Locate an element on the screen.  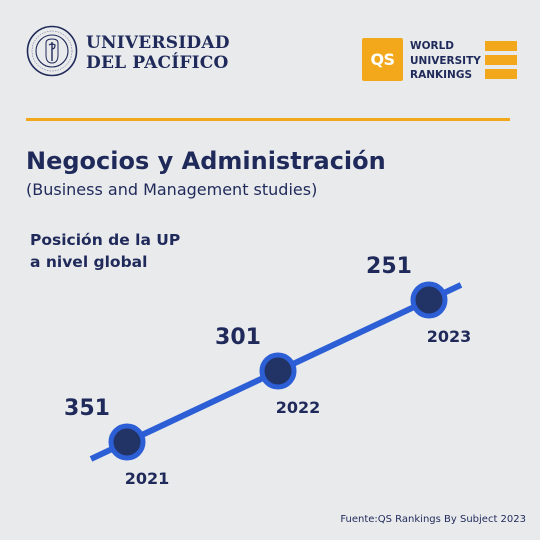
qs-logo-text: QS is located at coordinates (382, 59).